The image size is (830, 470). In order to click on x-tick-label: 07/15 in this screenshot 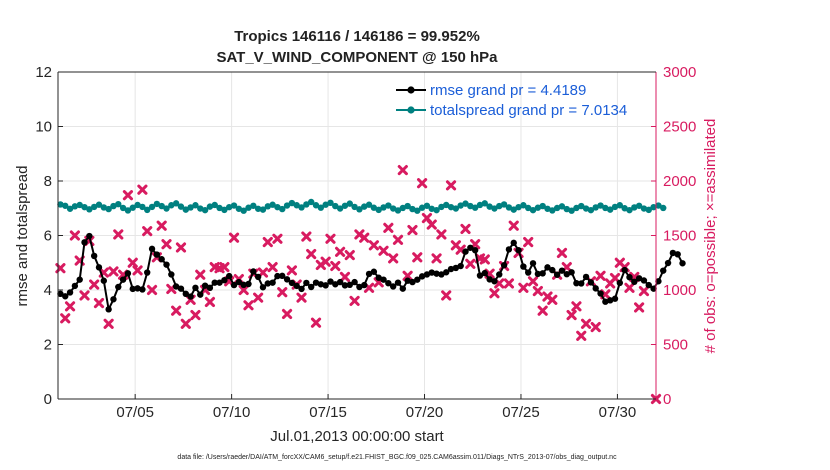, I will do `click(328, 412)`.